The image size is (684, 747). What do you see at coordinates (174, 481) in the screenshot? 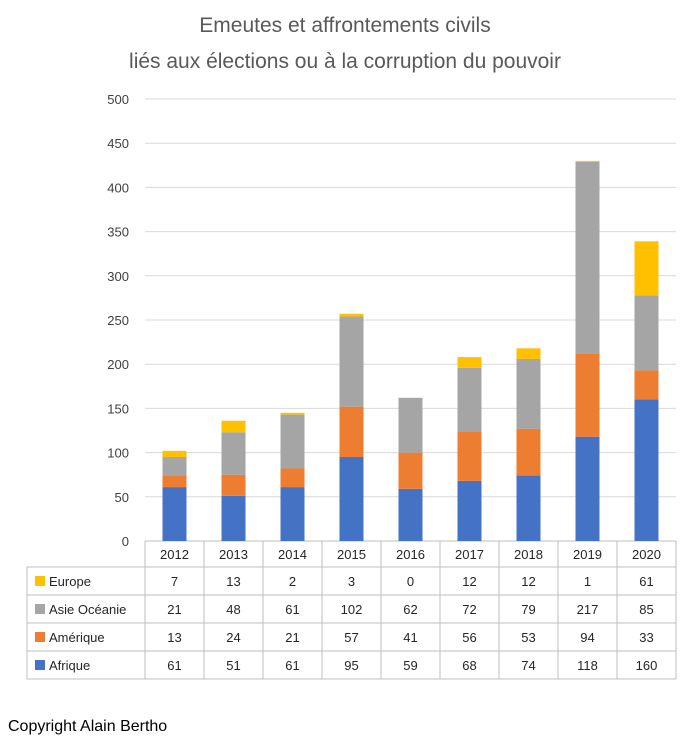
I see `bar-segment-am-rique-2012` at bounding box center [174, 481].